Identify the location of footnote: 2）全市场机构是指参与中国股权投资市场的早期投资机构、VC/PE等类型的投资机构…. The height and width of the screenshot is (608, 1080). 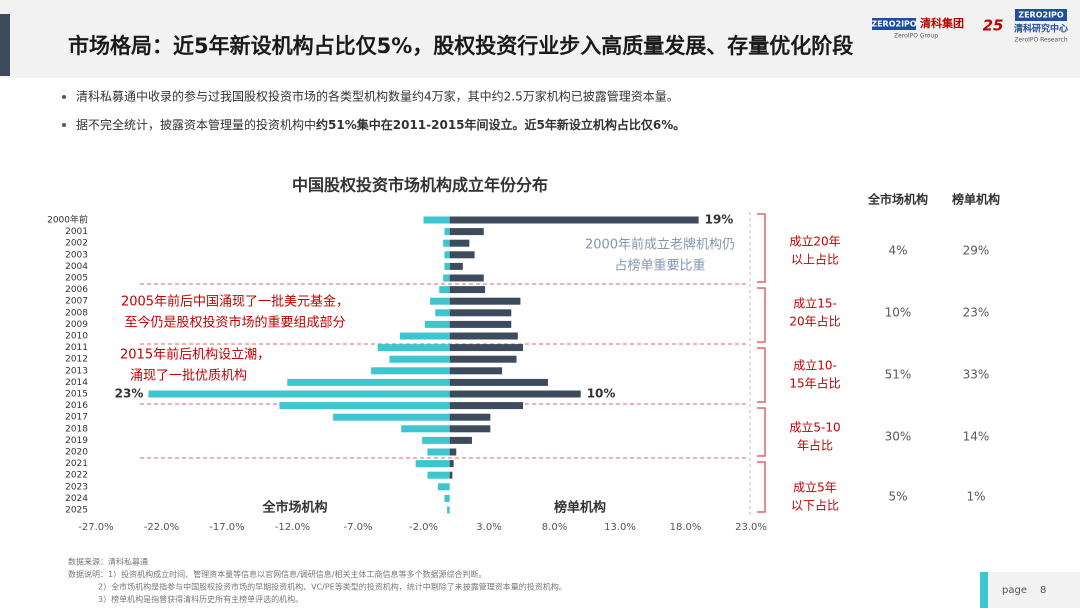
(332, 587).